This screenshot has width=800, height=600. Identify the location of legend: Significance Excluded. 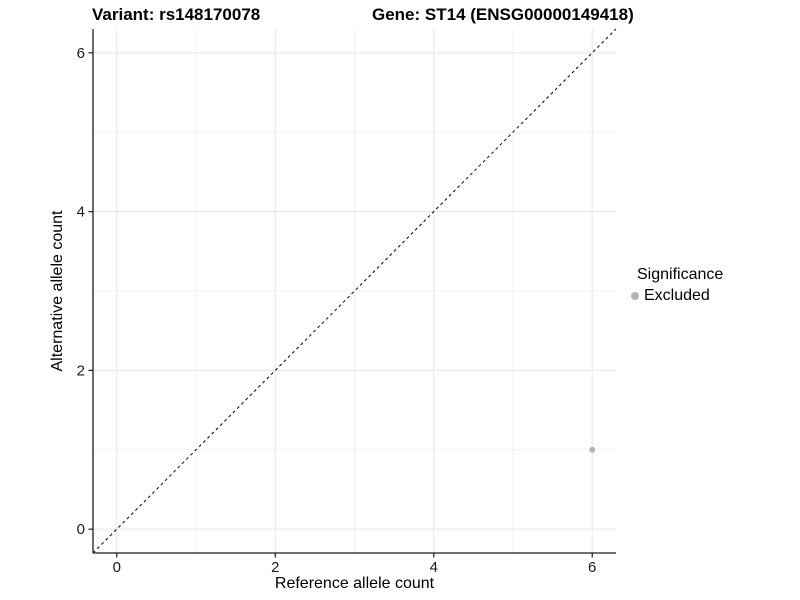
(677, 285).